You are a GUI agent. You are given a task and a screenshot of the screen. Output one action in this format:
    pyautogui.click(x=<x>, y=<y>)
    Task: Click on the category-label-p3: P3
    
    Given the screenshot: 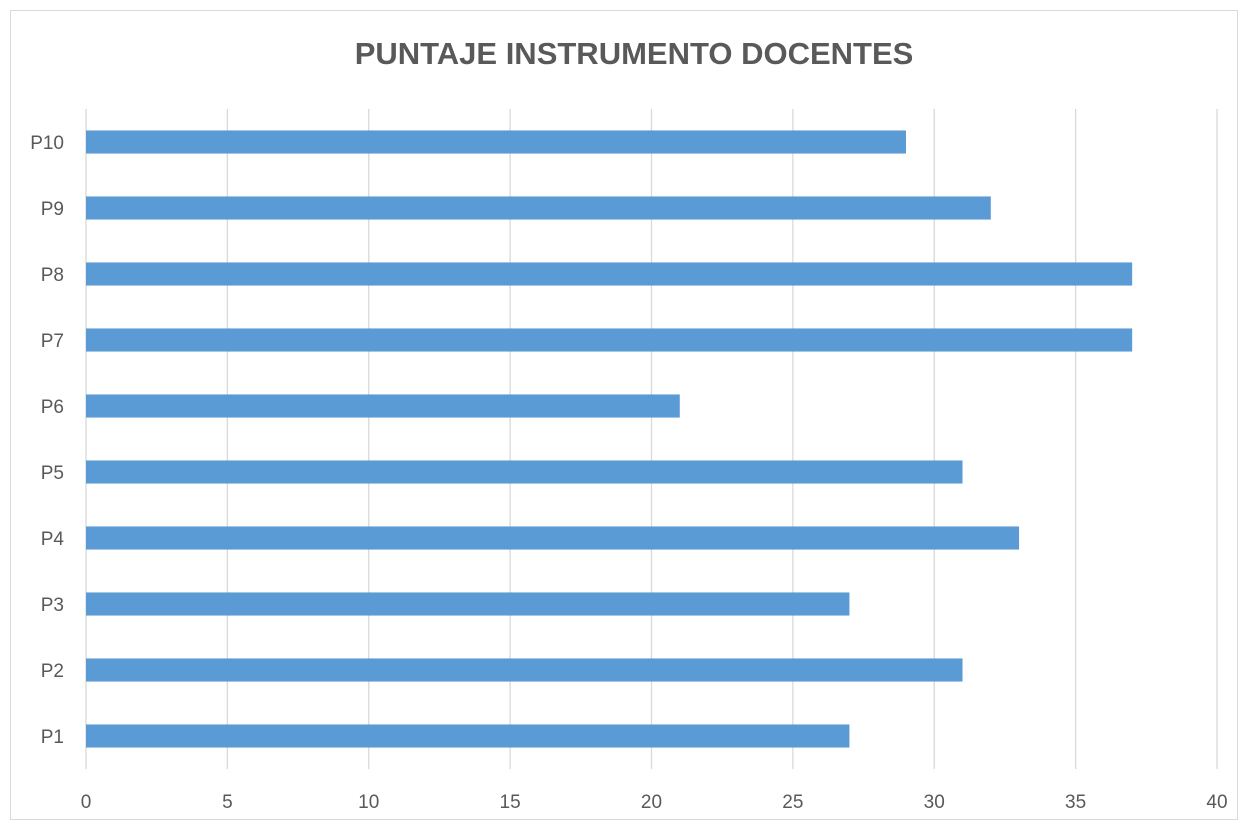 What is the action you would take?
    pyautogui.click(x=52, y=605)
    